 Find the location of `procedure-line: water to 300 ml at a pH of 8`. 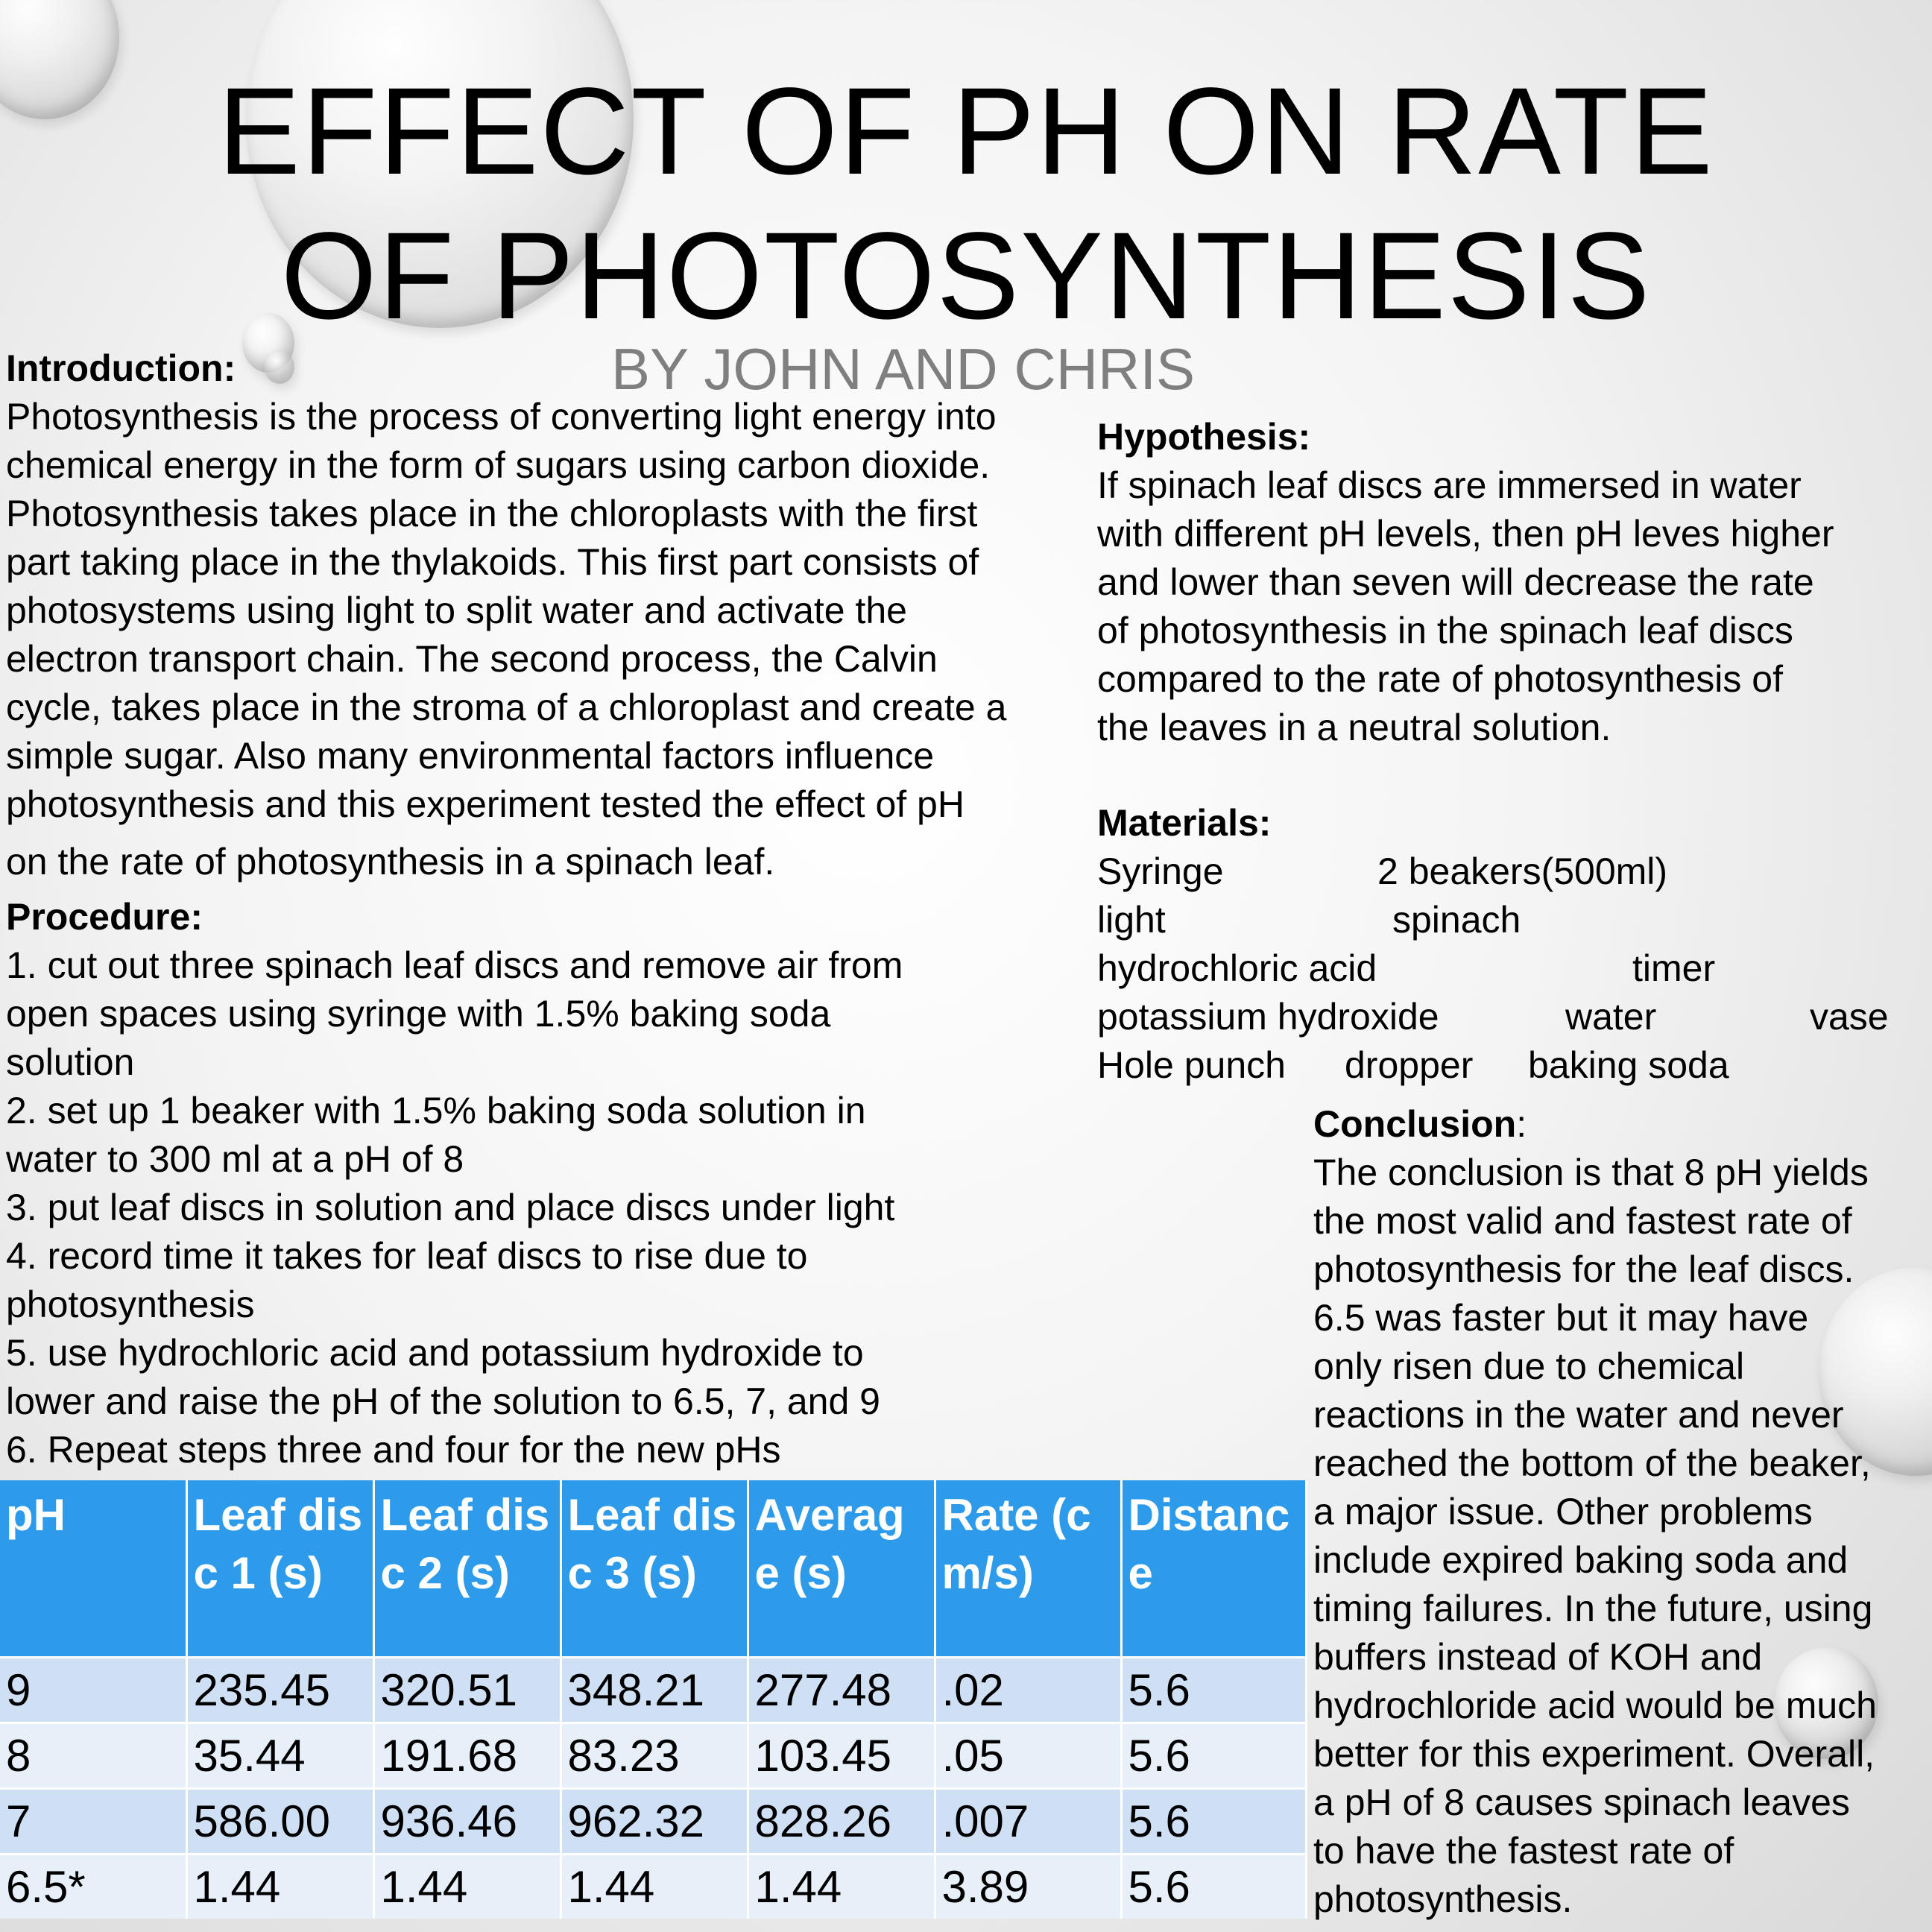

procedure-line: water to 300 ml at a pH of 8 is located at coordinates (235, 1159).